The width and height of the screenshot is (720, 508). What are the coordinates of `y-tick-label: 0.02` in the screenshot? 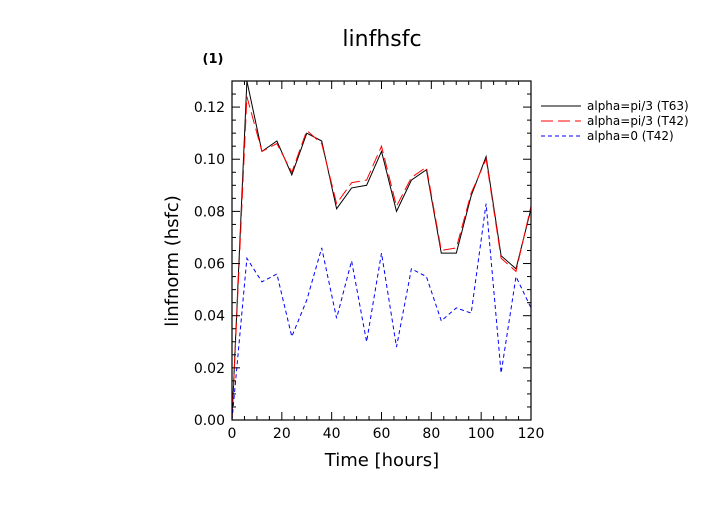 It's located at (209, 369).